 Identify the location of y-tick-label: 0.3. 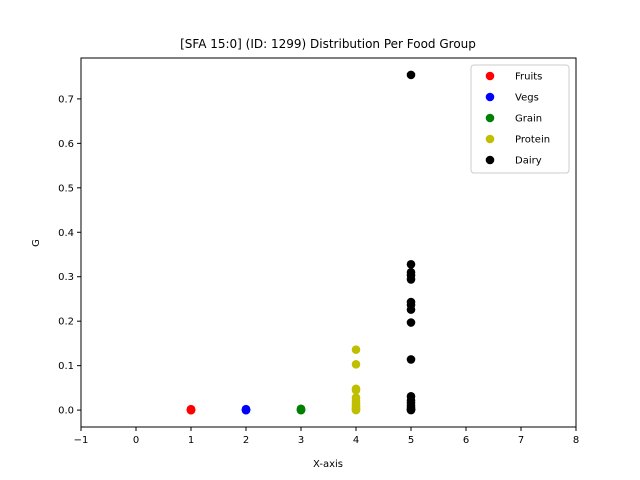
(66, 277).